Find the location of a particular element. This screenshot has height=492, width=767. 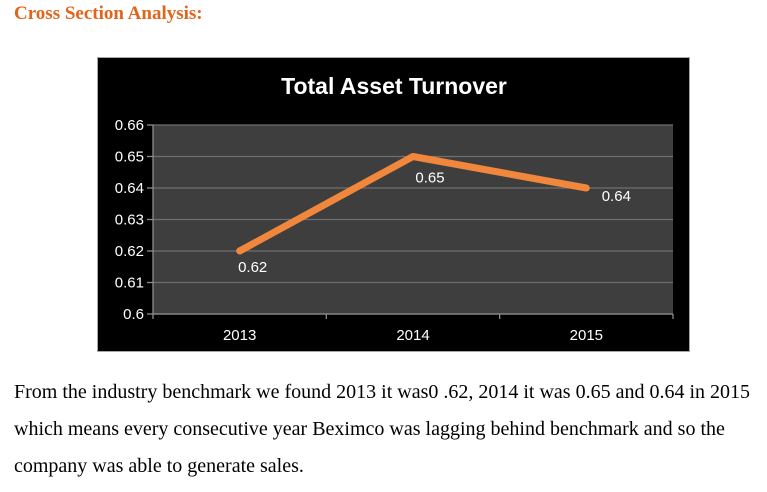

paragraph-line: company was able to generate sales. is located at coordinates (159, 466).